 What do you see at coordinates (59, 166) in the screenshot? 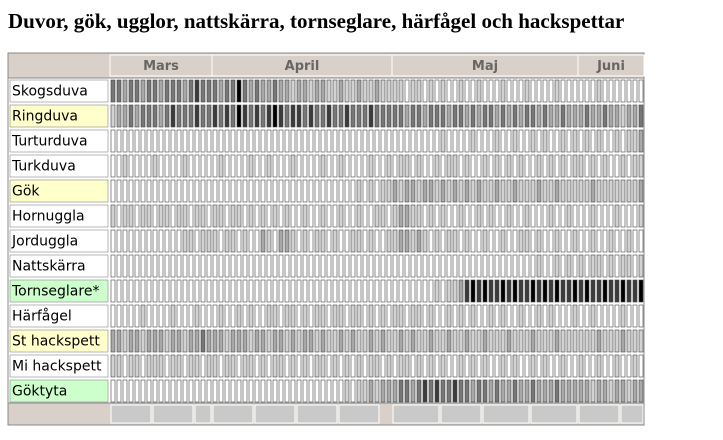
I see `row-label-cell` at bounding box center [59, 166].